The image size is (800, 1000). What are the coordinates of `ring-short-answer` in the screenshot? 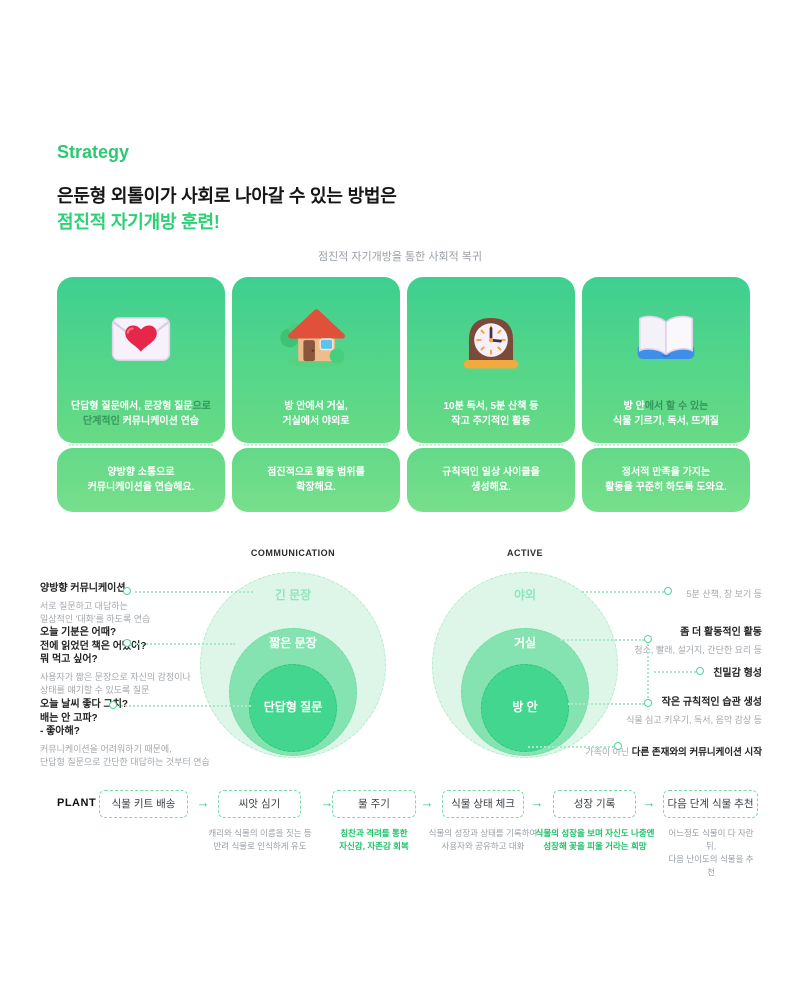 It's located at (293, 708).